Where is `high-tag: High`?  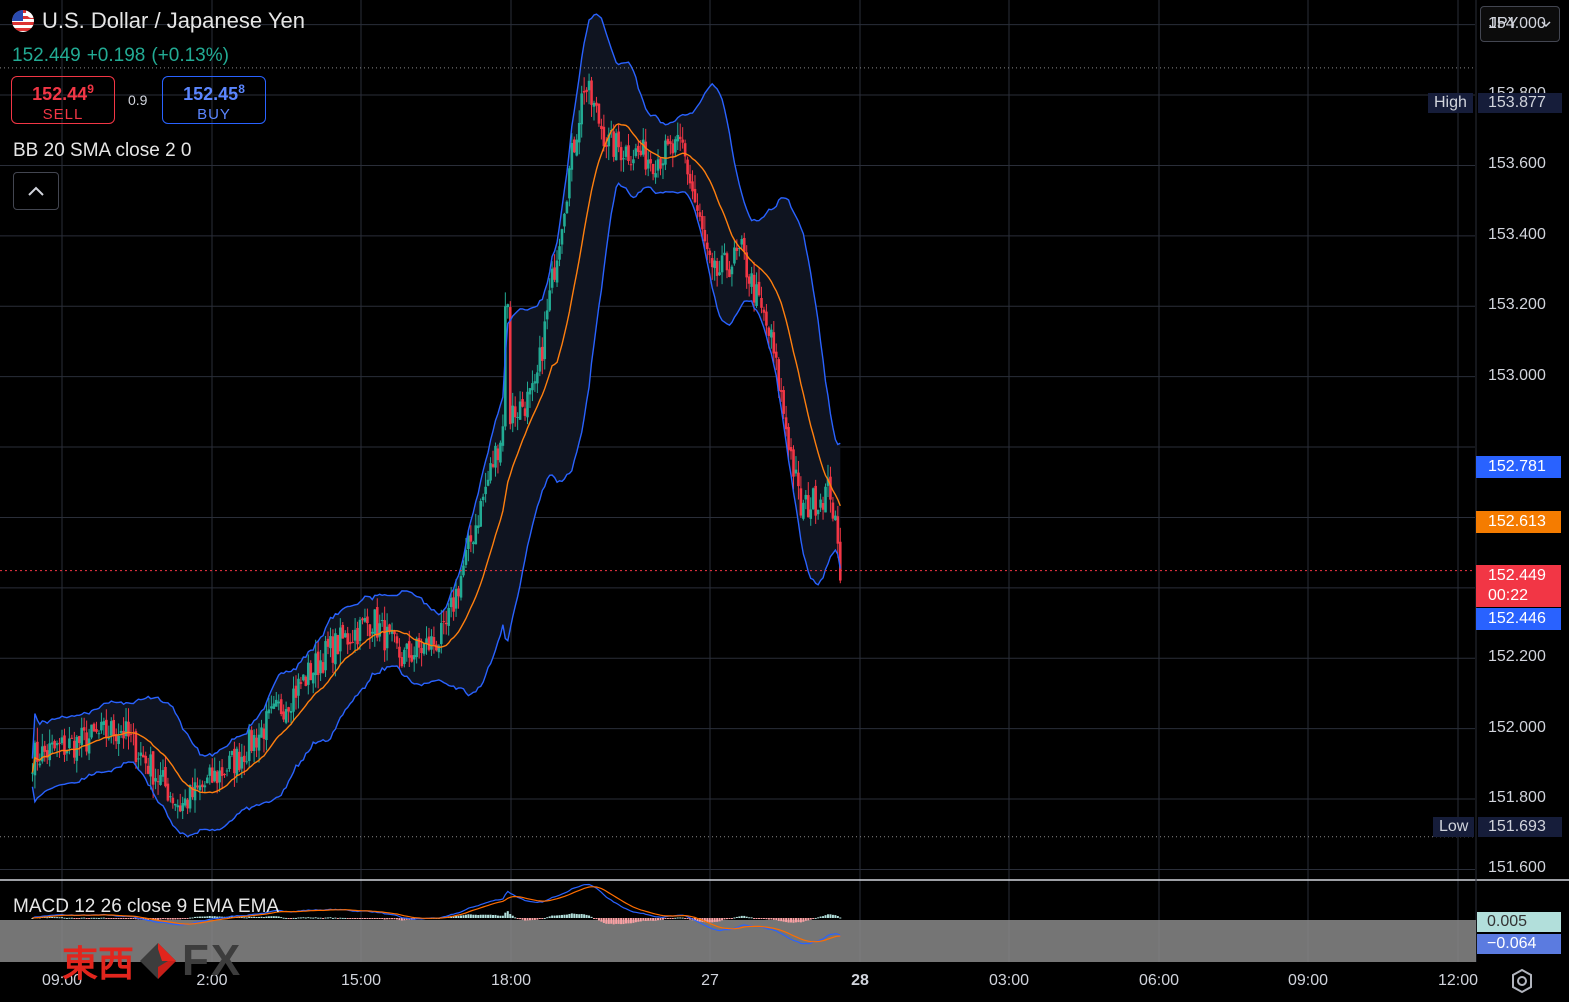
high-tag: High is located at coordinates (1450, 103).